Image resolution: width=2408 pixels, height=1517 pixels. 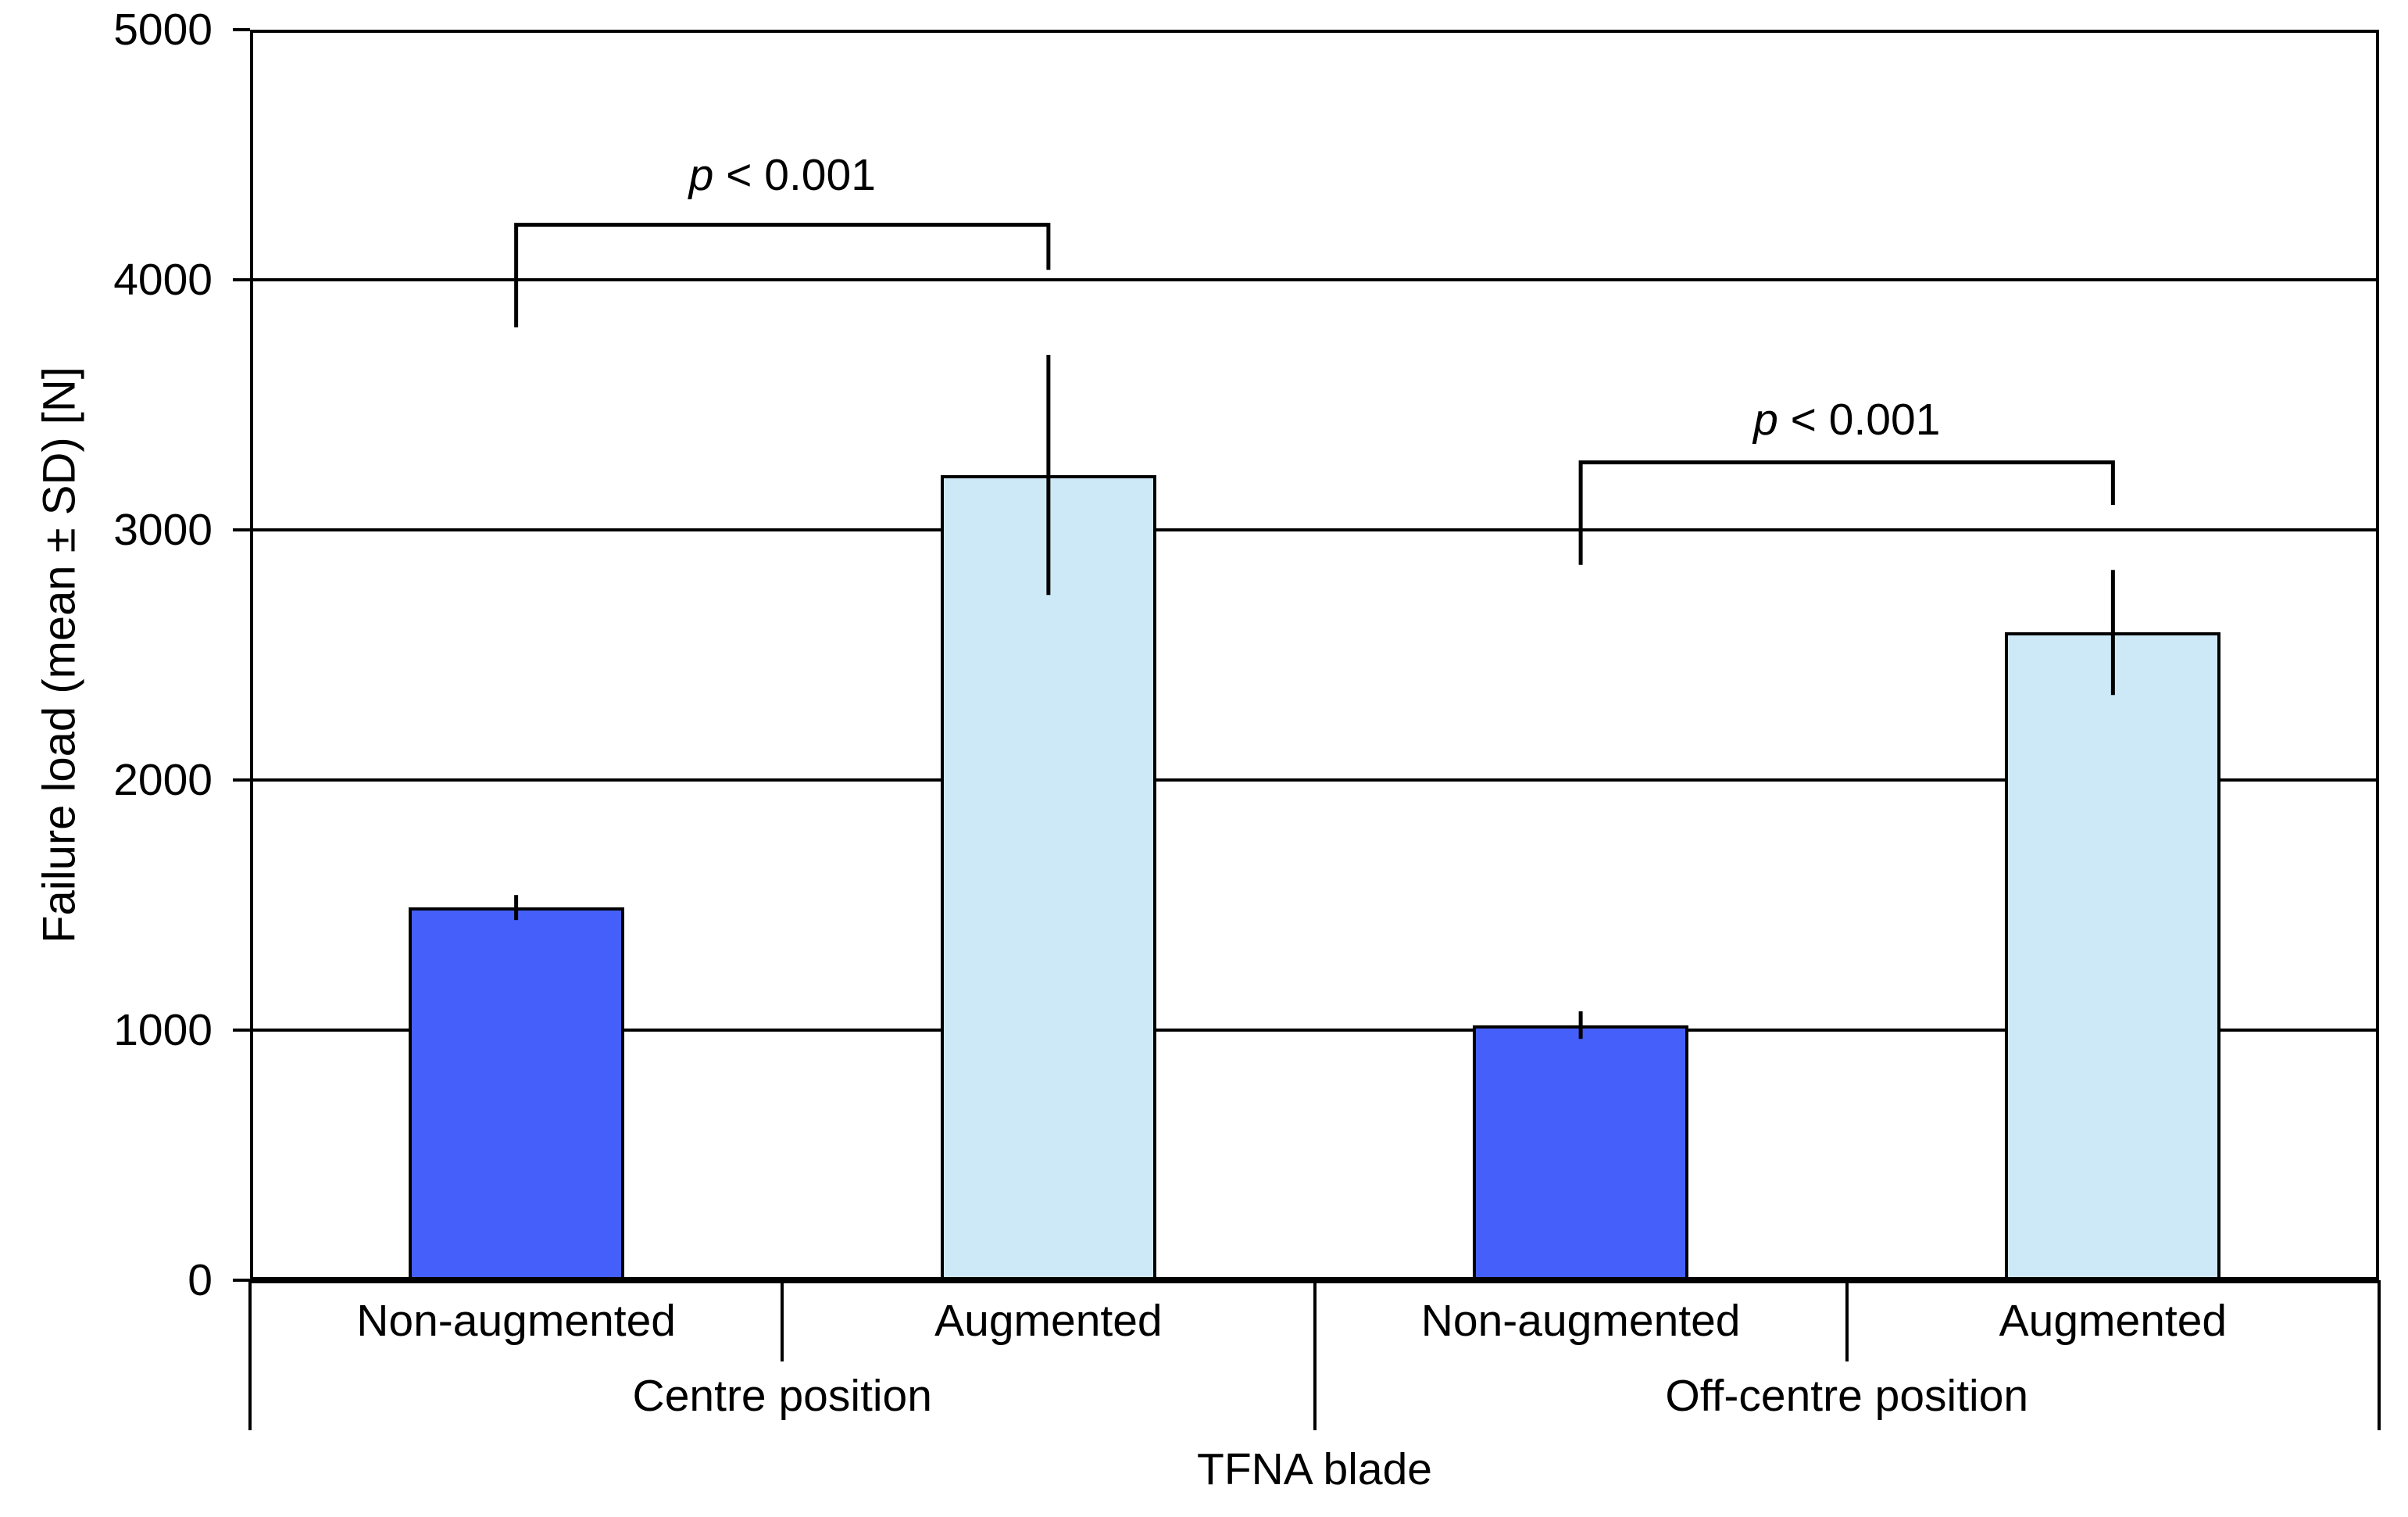 What do you see at coordinates (1581, 1152) in the screenshot?
I see `bar-2-non-augmented` at bounding box center [1581, 1152].